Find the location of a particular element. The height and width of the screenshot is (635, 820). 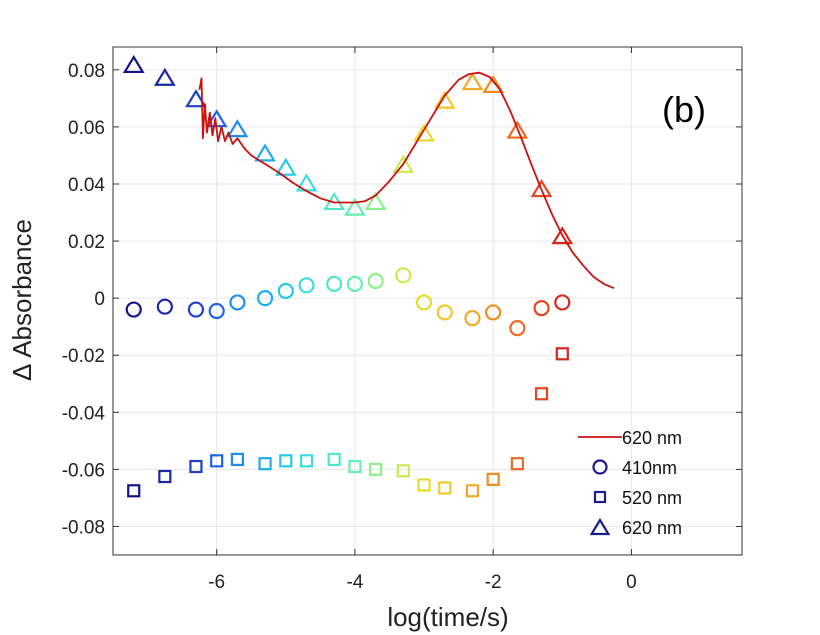

x-axis-title: log(time/s) is located at coordinates (447, 617).